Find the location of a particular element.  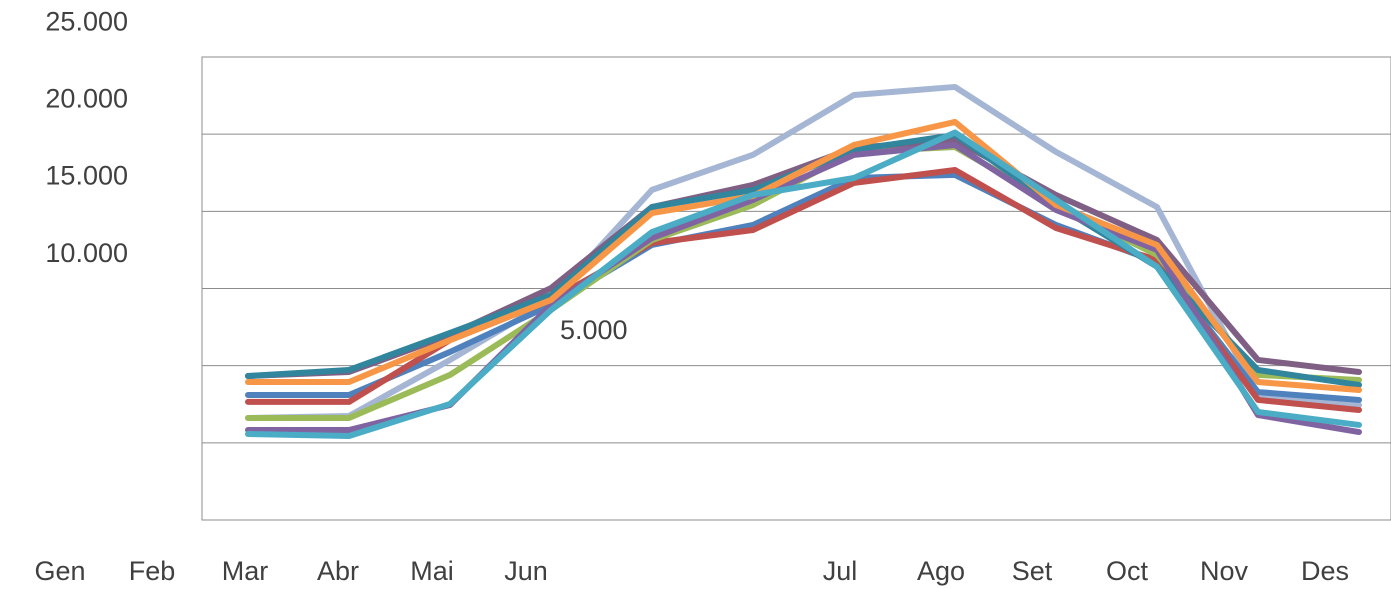

x-tick-label: Des is located at coordinates (1325, 571).